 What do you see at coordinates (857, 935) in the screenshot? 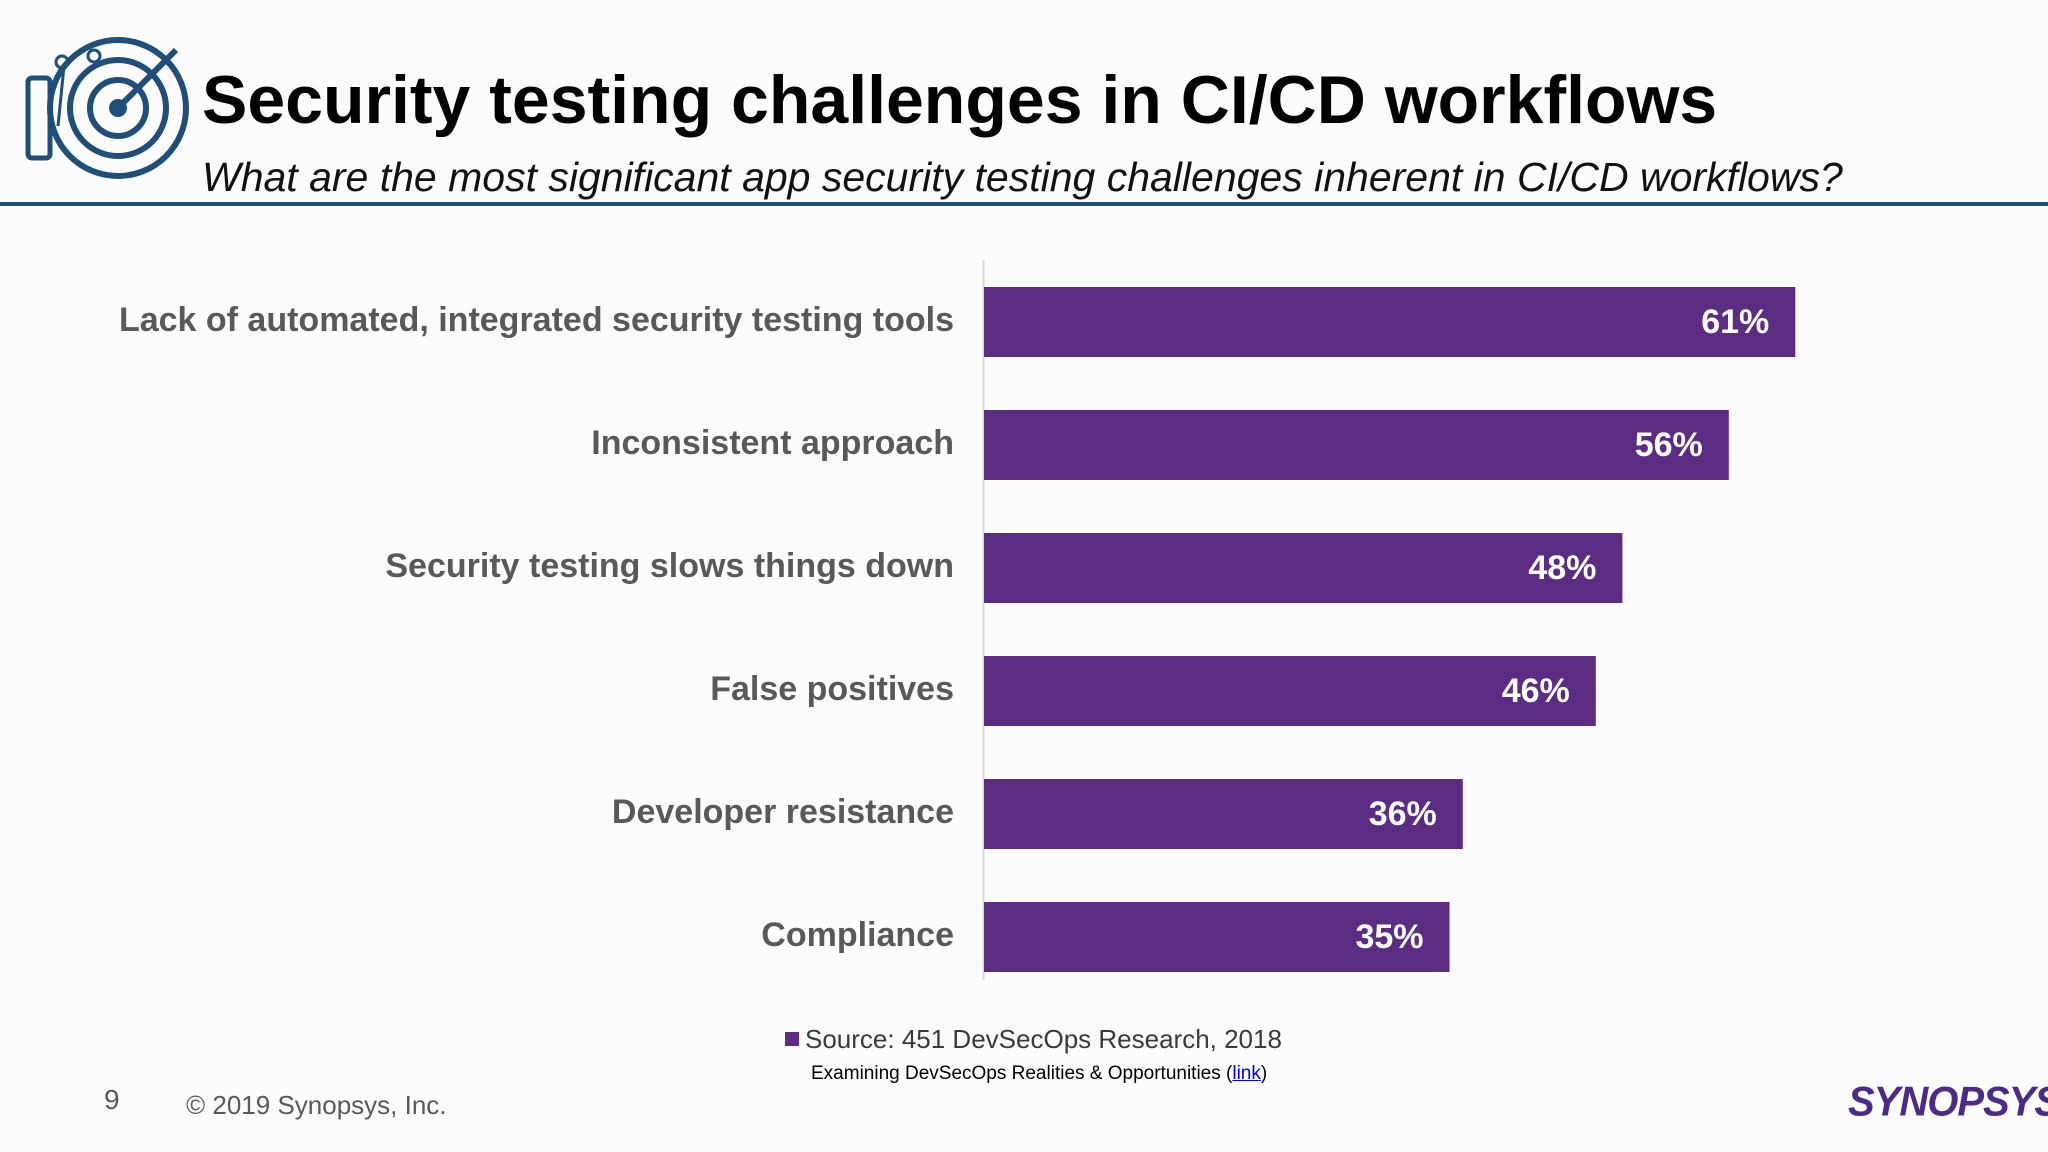
I see `category-label: Compliance` at bounding box center [857, 935].